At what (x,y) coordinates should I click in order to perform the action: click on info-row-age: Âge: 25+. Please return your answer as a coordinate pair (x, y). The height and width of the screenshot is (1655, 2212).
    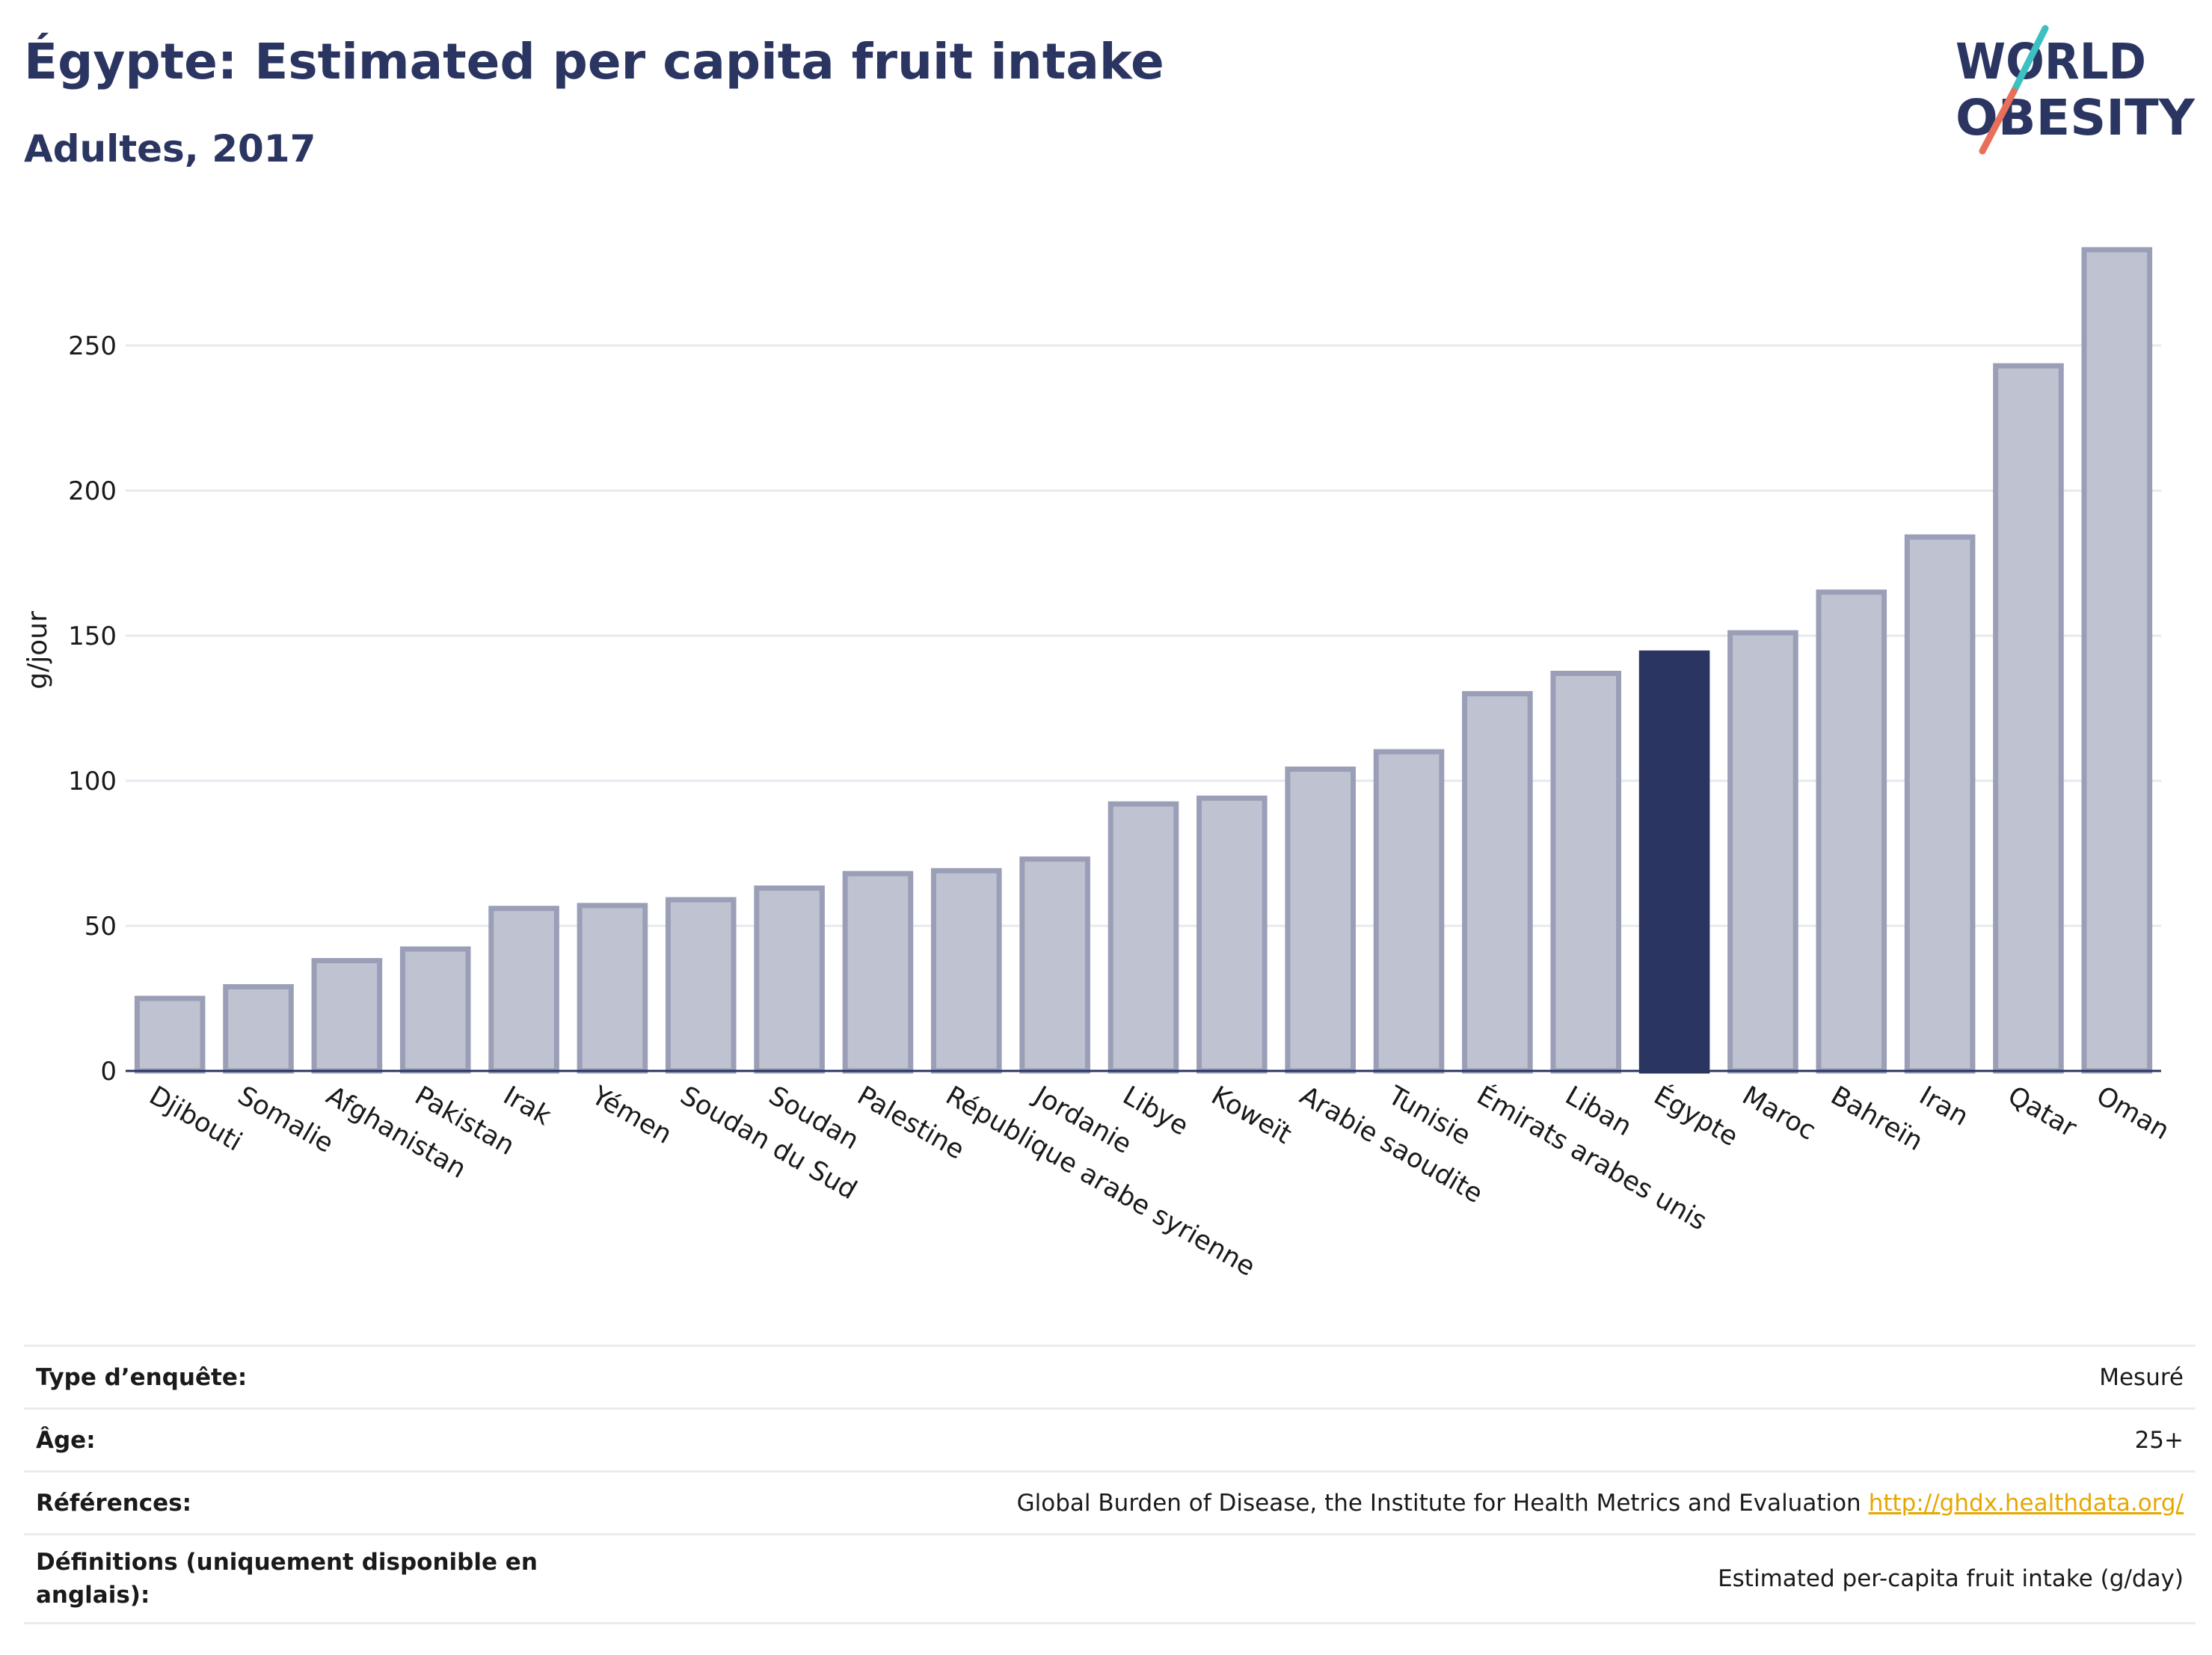
    Looking at the image, I should click on (1110, 1438).